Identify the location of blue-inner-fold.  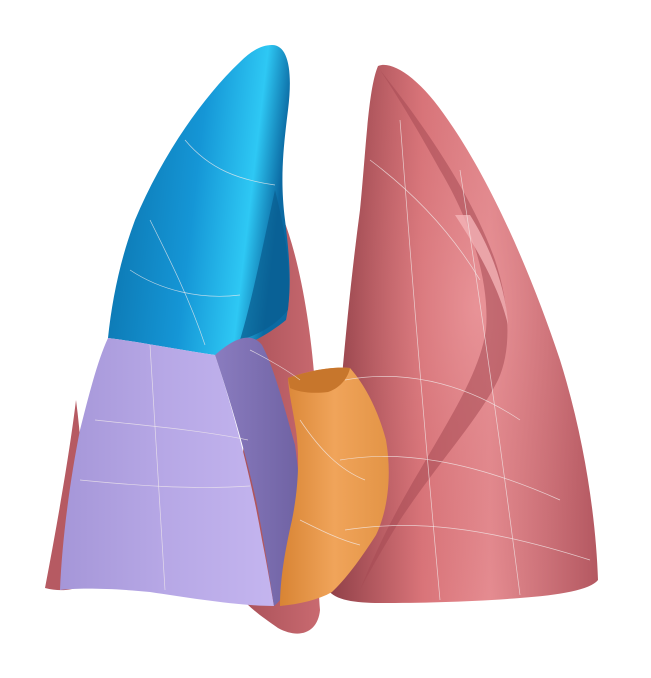
(265, 265).